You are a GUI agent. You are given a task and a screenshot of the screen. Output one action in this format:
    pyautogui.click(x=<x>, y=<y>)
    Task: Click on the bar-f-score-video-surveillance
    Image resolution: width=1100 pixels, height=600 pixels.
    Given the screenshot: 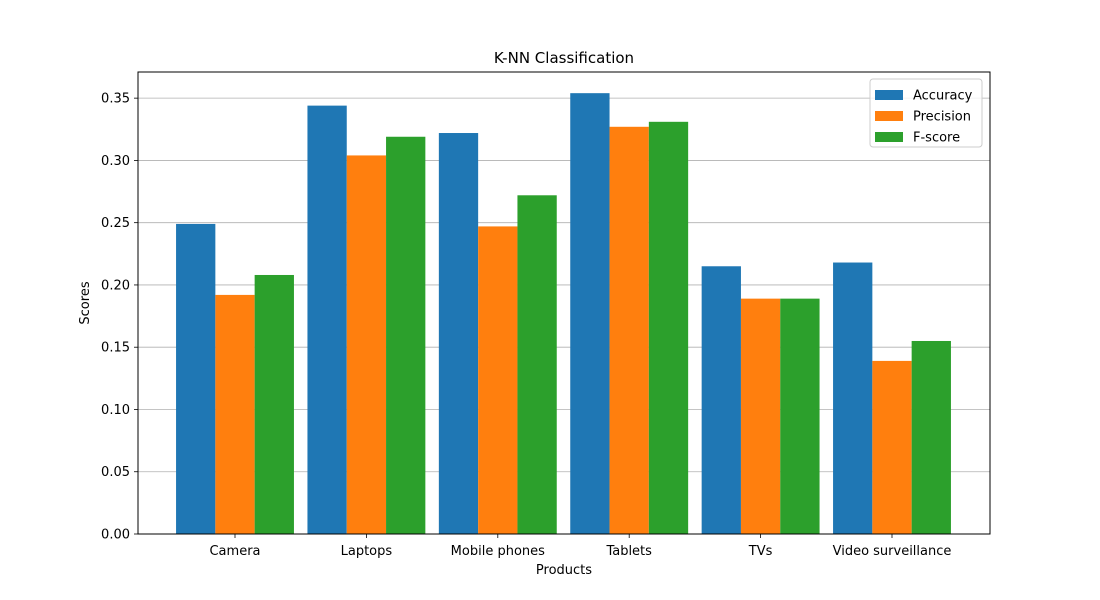 What is the action you would take?
    pyautogui.click(x=931, y=437)
    